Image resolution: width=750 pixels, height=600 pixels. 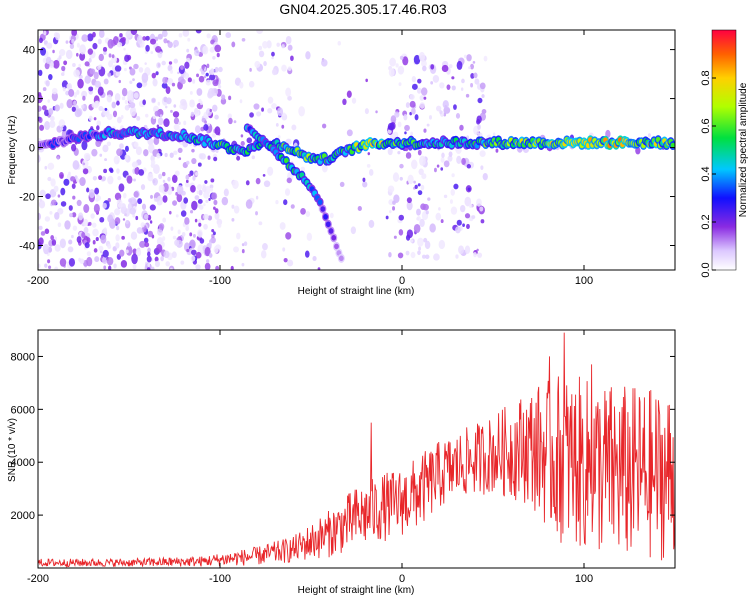 What do you see at coordinates (706, 269) in the screenshot?
I see `colorbar-tick-label: 0.0` at bounding box center [706, 269].